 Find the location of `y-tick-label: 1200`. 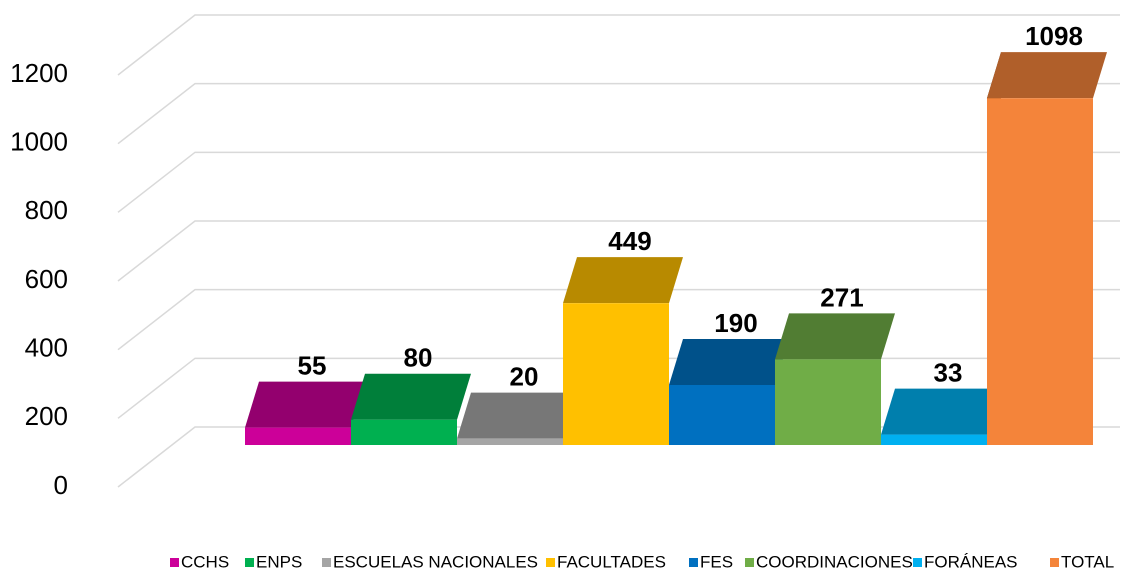

y-tick-label: 1200 is located at coordinates (39, 73).